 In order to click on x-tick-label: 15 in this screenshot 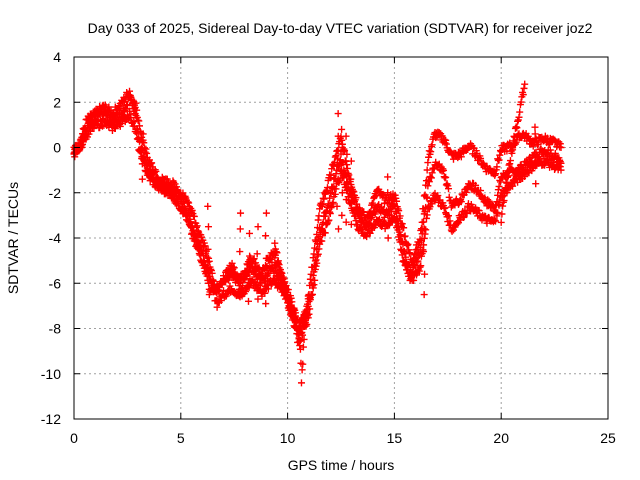, I will do `click(395, 438)`.